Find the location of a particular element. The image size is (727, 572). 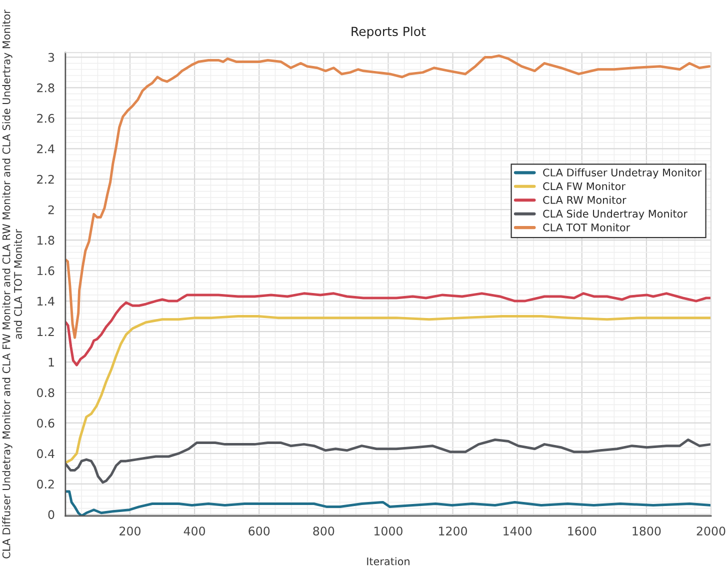

chart-title: Reports Plot is located at coordinates (389, 32).